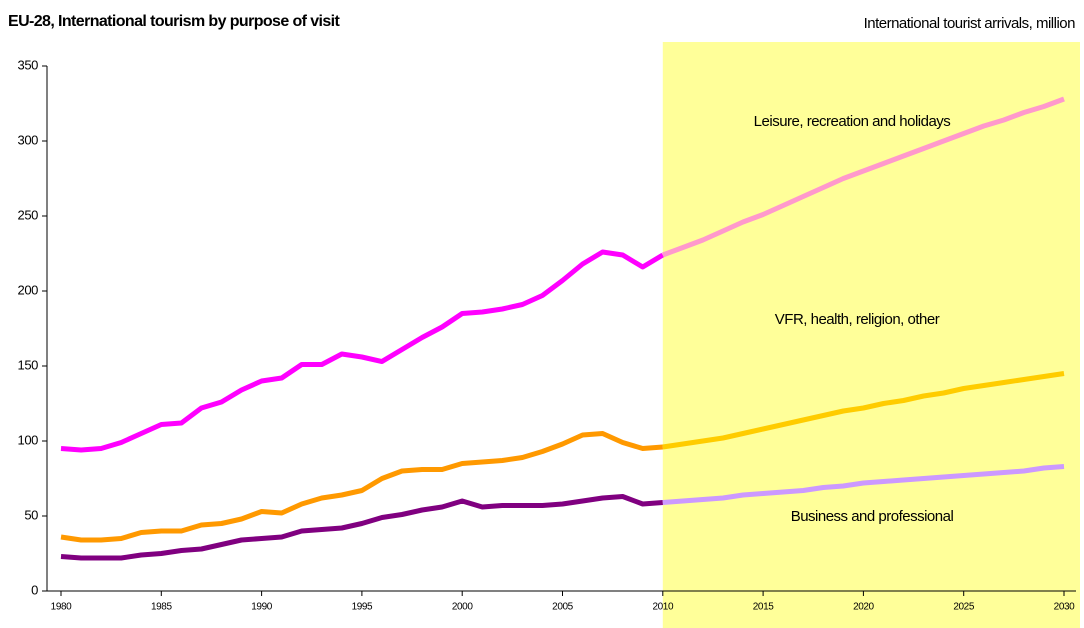  What do you see at coordinates (763, 607) in the screenshot?
I see `x-tick-label: 2015` at bounding box center [763, 607].